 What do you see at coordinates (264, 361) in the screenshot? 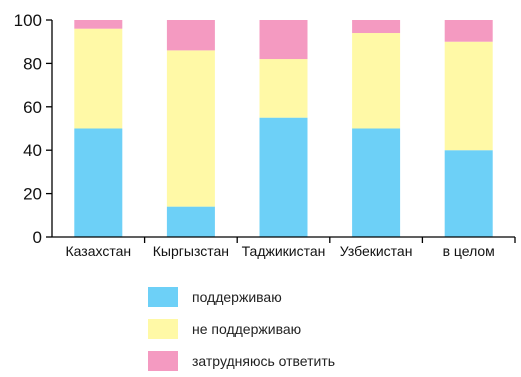
I see `legend-label: затрудняюсь ответить` at bounding box center [264, 361].